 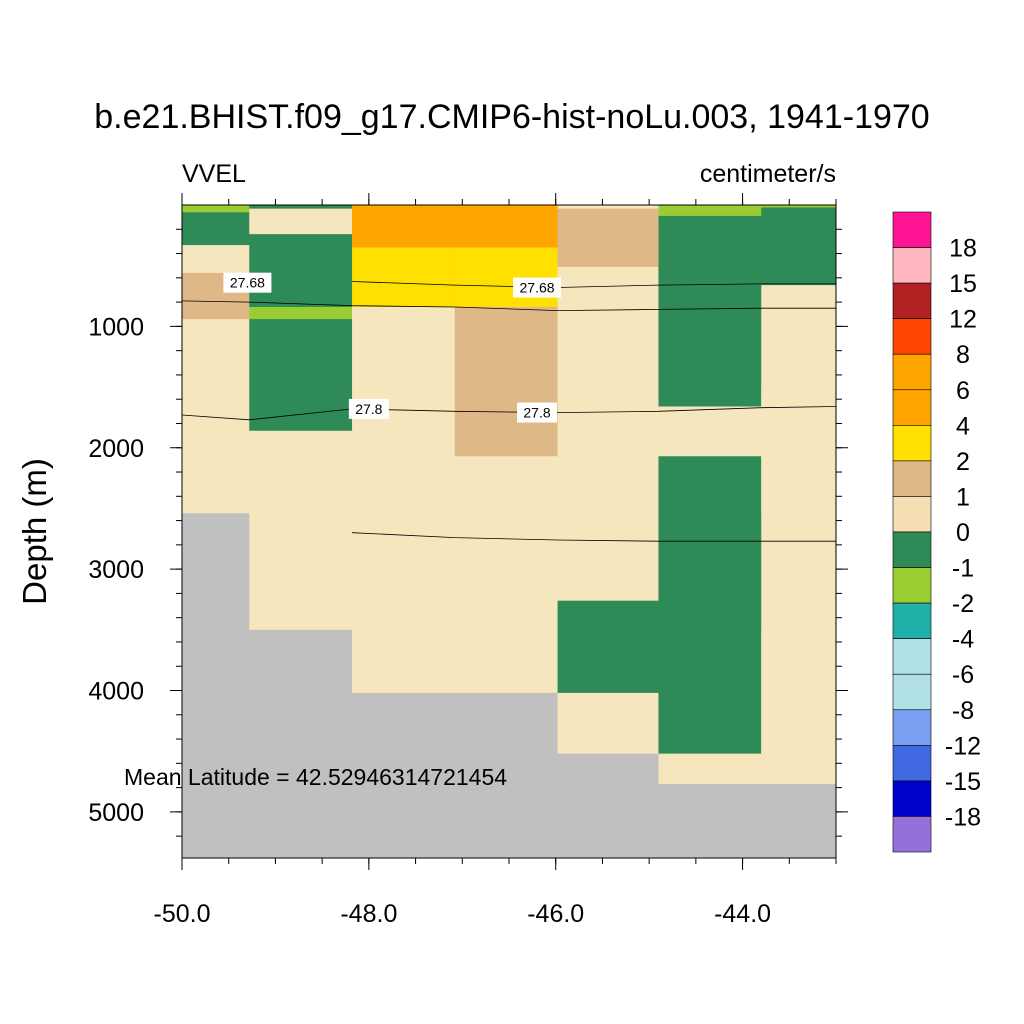 I want to click on colorbar-label: 4, so click(x=963, y=426).